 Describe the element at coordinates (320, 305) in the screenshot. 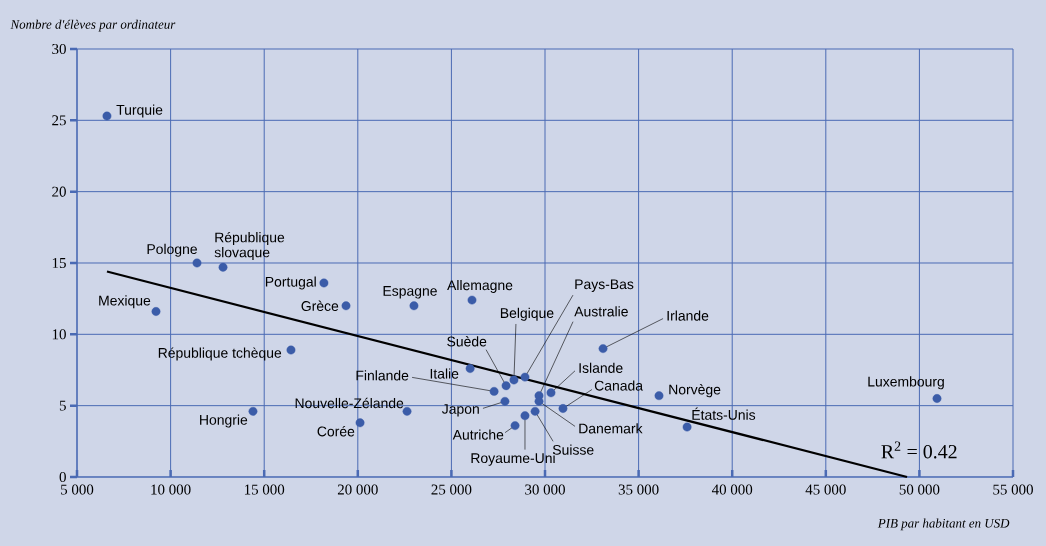

I see `annotation: Grèce` at that location.